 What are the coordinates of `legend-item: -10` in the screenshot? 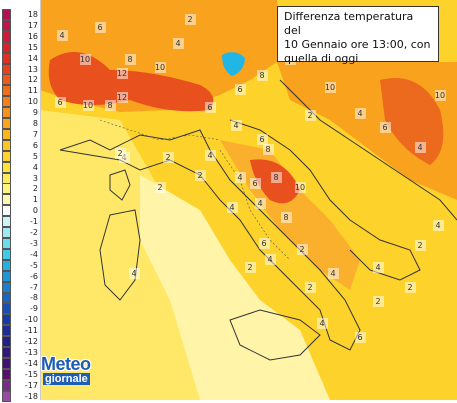 It's located at (20, 319).